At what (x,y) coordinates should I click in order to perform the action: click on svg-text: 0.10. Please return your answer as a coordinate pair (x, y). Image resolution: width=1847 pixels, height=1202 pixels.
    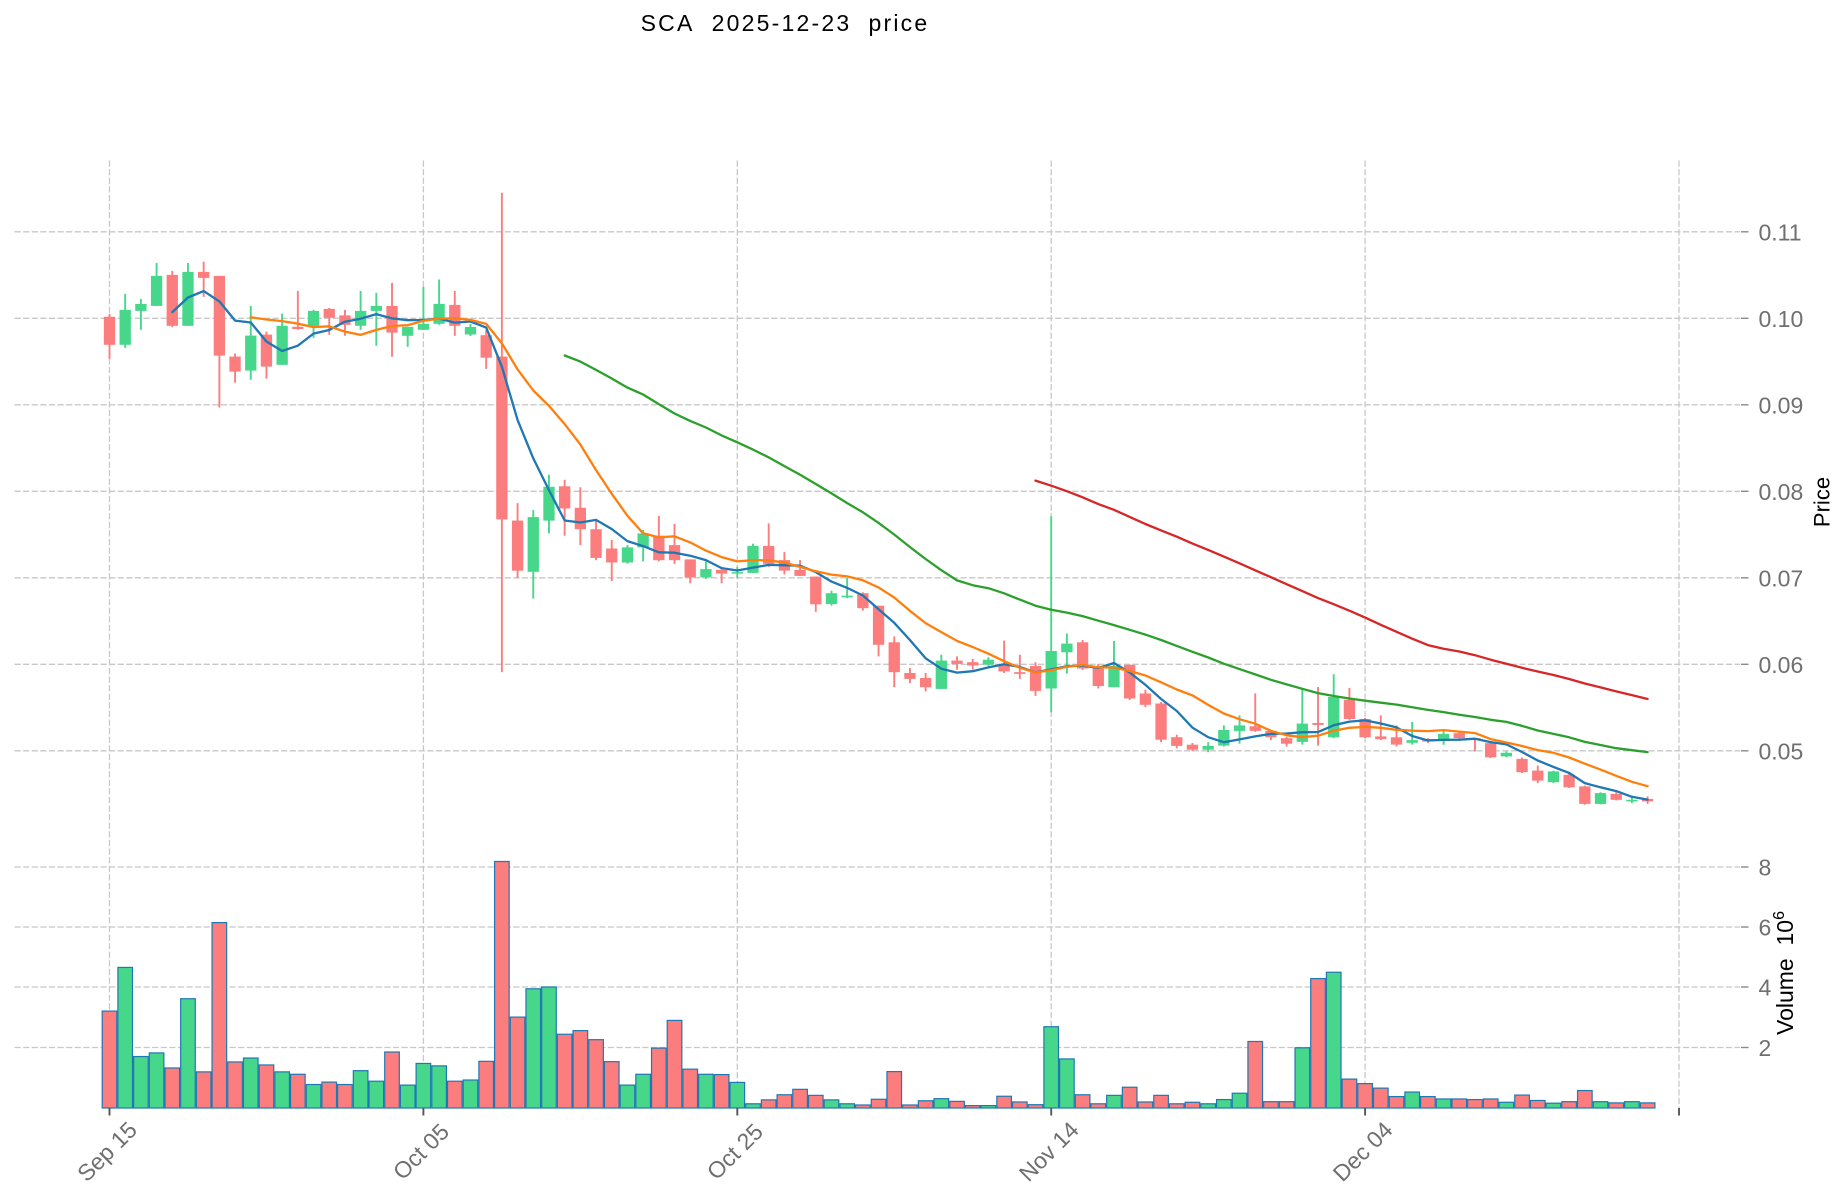
    Looking at the image, I should click on (1781, 319).